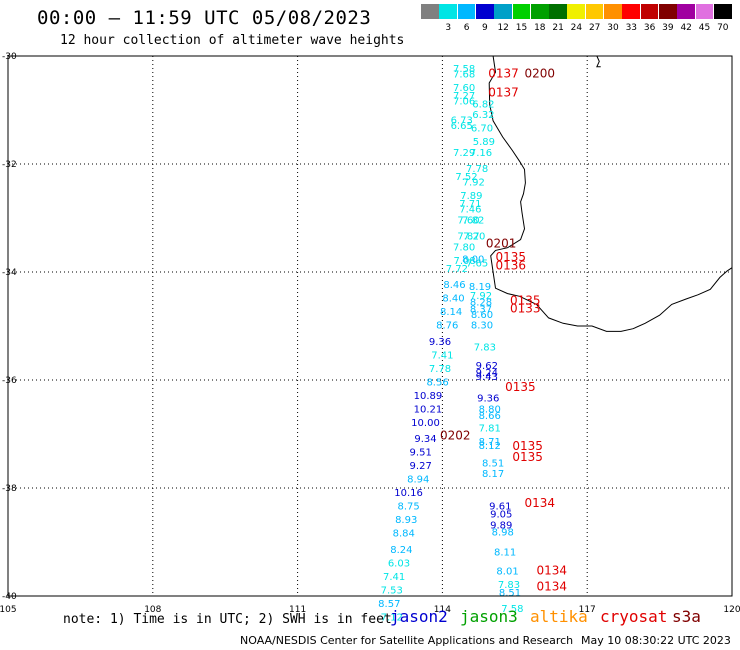 Image resolution: width=740 pixels, height=650 pixels. Describe the element at coordinates (470, 210) in the screenshot. I see `wave-height-value: 7.46` at that location.